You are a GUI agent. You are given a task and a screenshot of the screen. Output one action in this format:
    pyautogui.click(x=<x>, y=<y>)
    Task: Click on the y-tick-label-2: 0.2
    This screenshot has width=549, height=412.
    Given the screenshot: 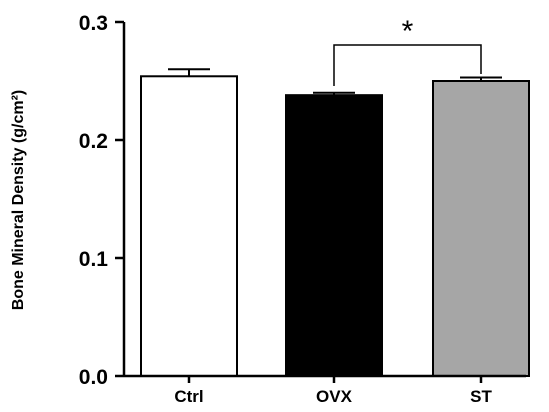 What is the action you would take?
    pyautogui.click(x=93, y=141)
    